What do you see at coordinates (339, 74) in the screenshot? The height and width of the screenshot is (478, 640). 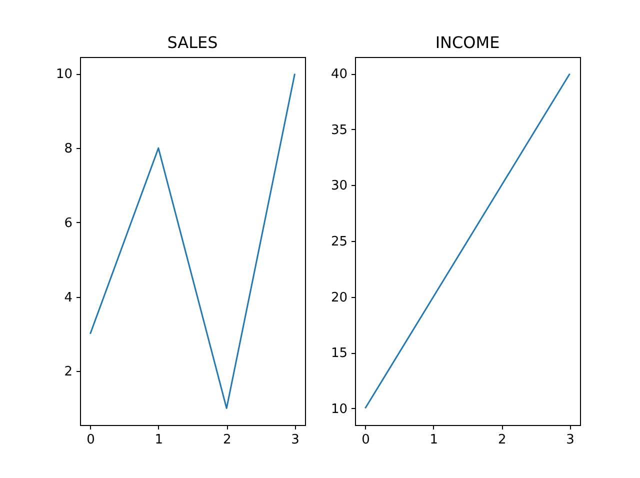 I see `y-tick-label: 40` at bounding box center [339, 74].